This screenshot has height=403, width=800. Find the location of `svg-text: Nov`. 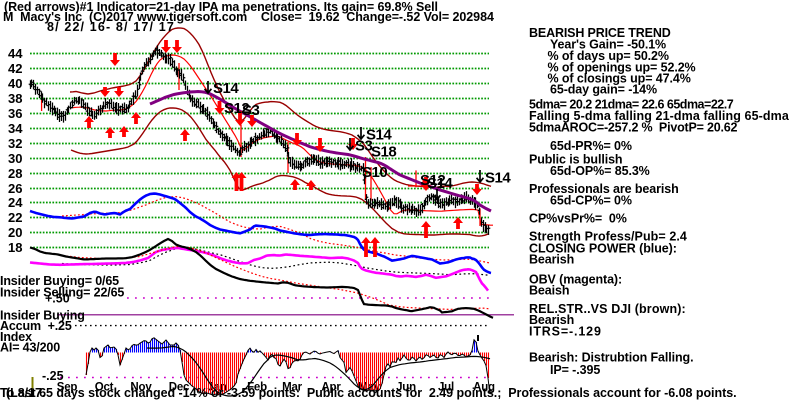

svg-text: Nov is located at coordinates (141, 388).